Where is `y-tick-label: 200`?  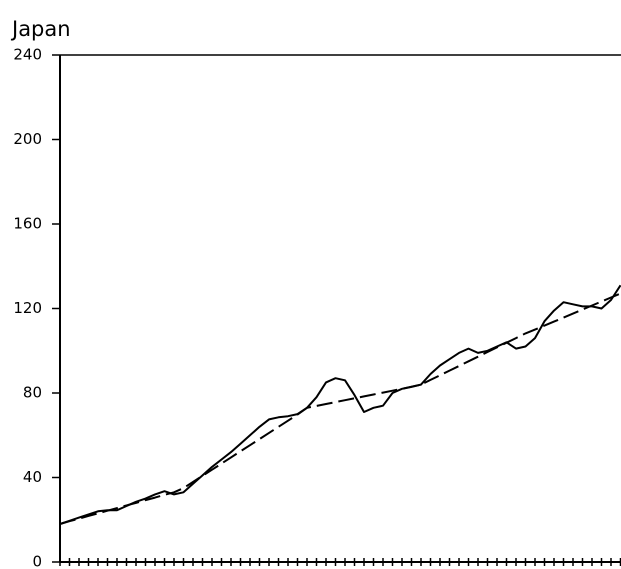
y-tick-label: 200 is located at coordinates (27, 139).